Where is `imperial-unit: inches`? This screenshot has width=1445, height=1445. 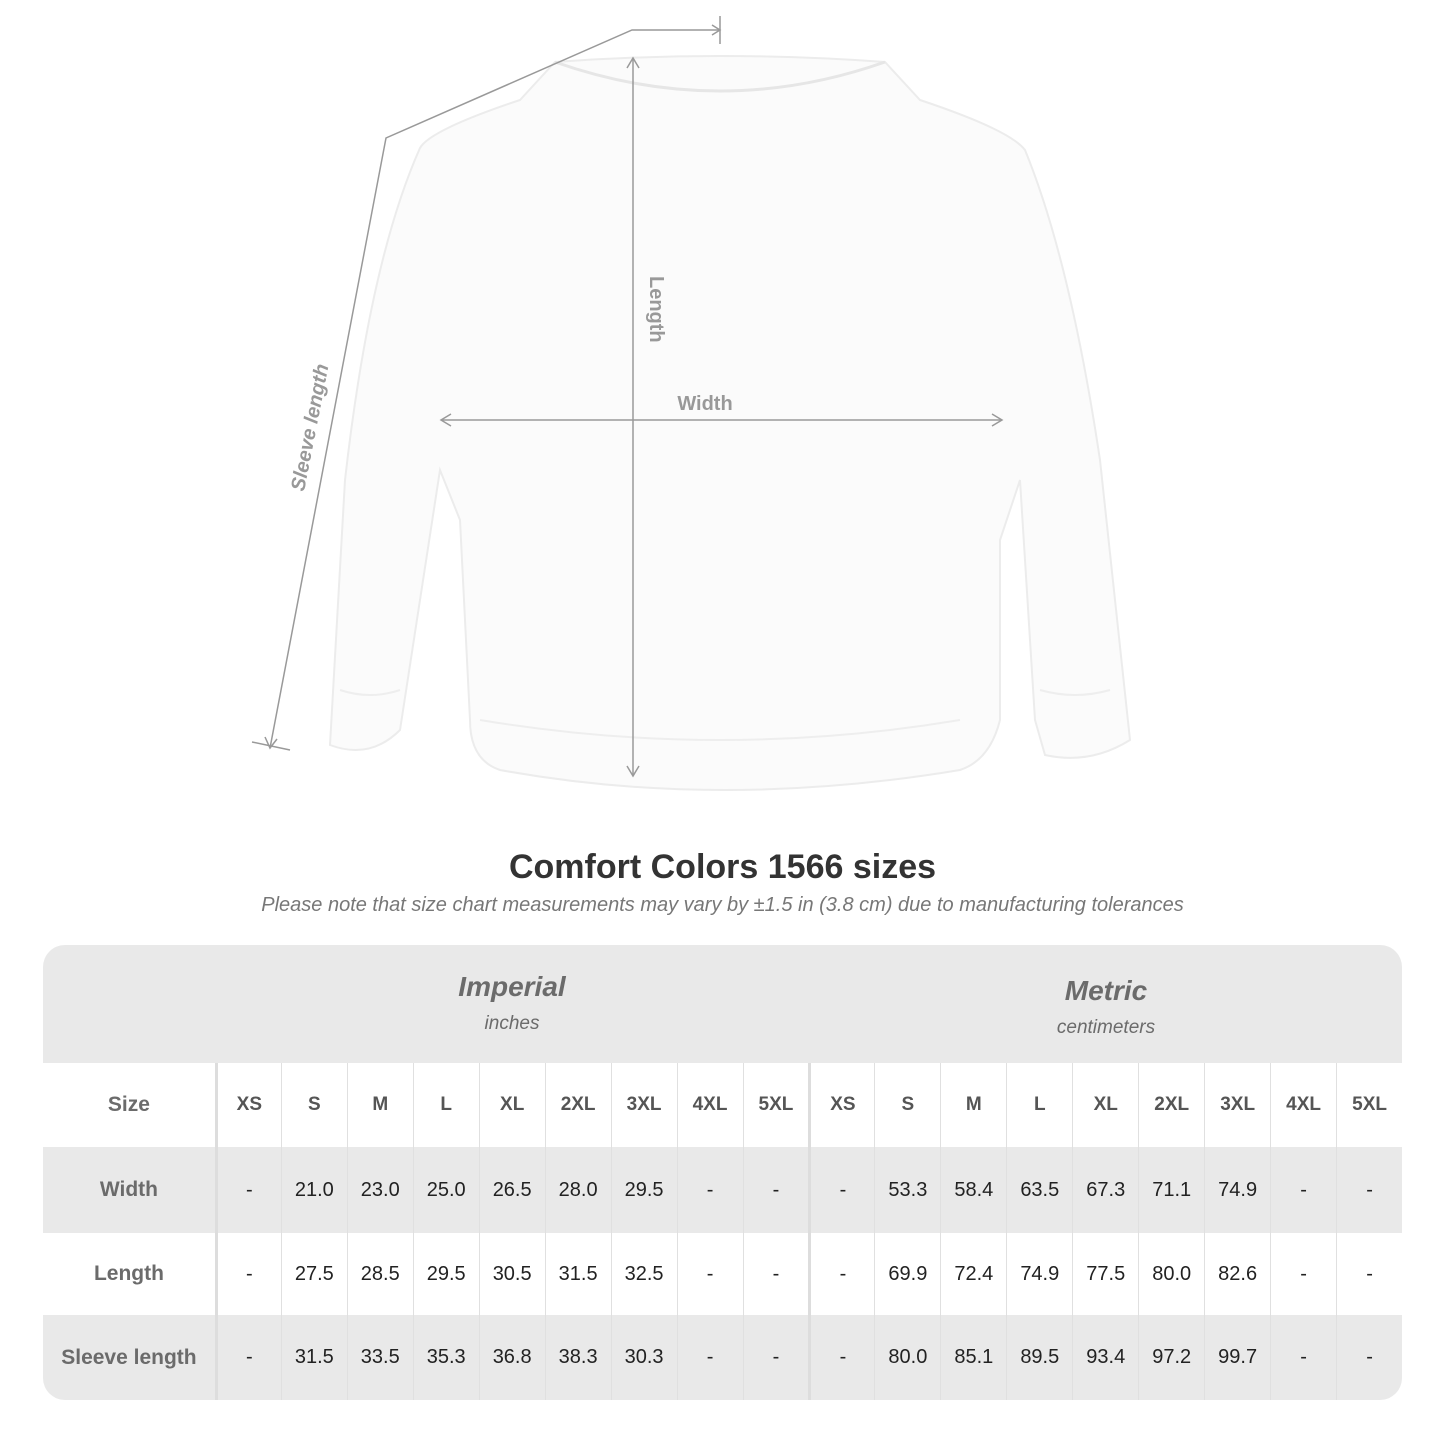 imperial-unit: inches is located at coordinates (512, 1023).